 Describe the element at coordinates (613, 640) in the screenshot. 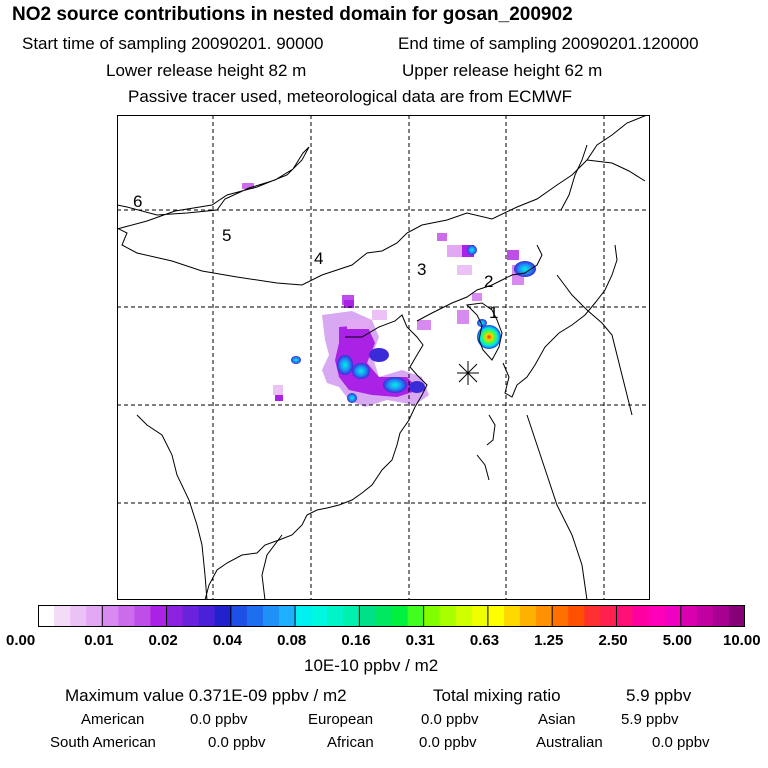

I see `colorbar-tick-label: 2.50` at that location.